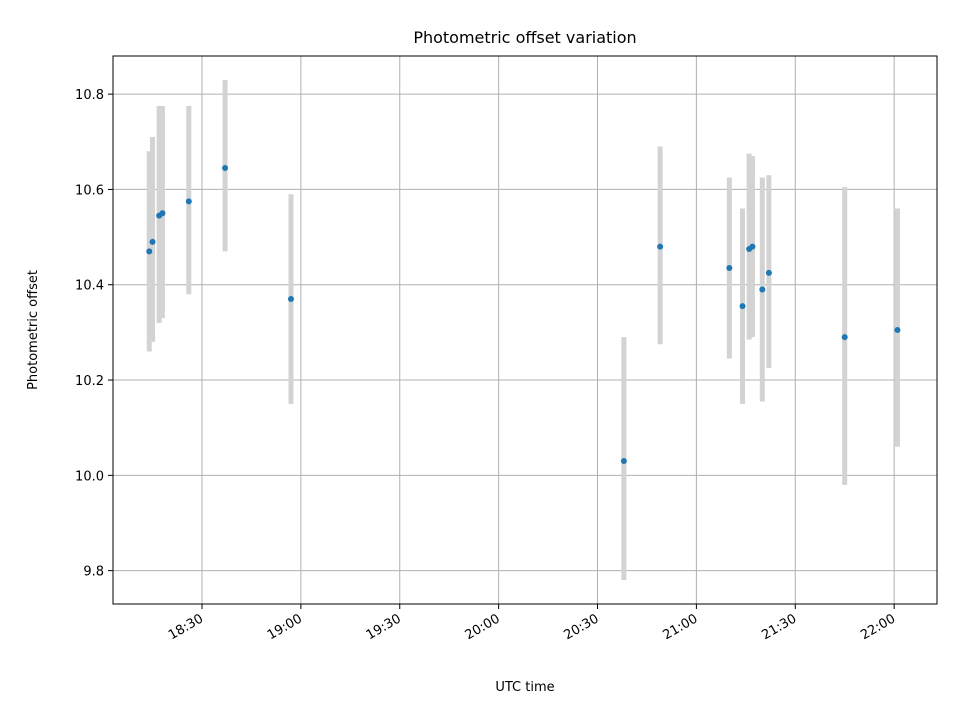 This screenshot has height=720, width=960. I want to click on y-axis: 9.8 10.0 10.2 10.4 10.6 10.8, so click(94, 334).